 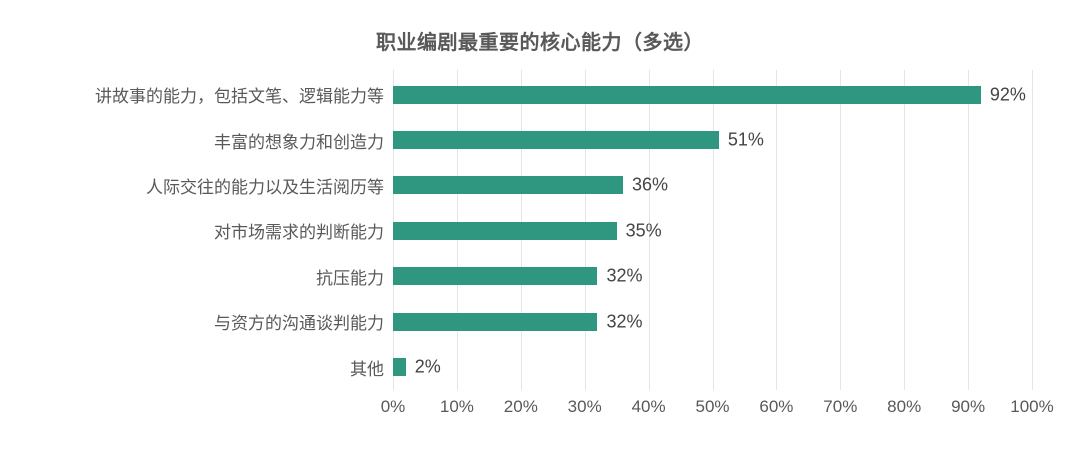 I want to click on bar-track: 35%, so click(x=712, y=230).